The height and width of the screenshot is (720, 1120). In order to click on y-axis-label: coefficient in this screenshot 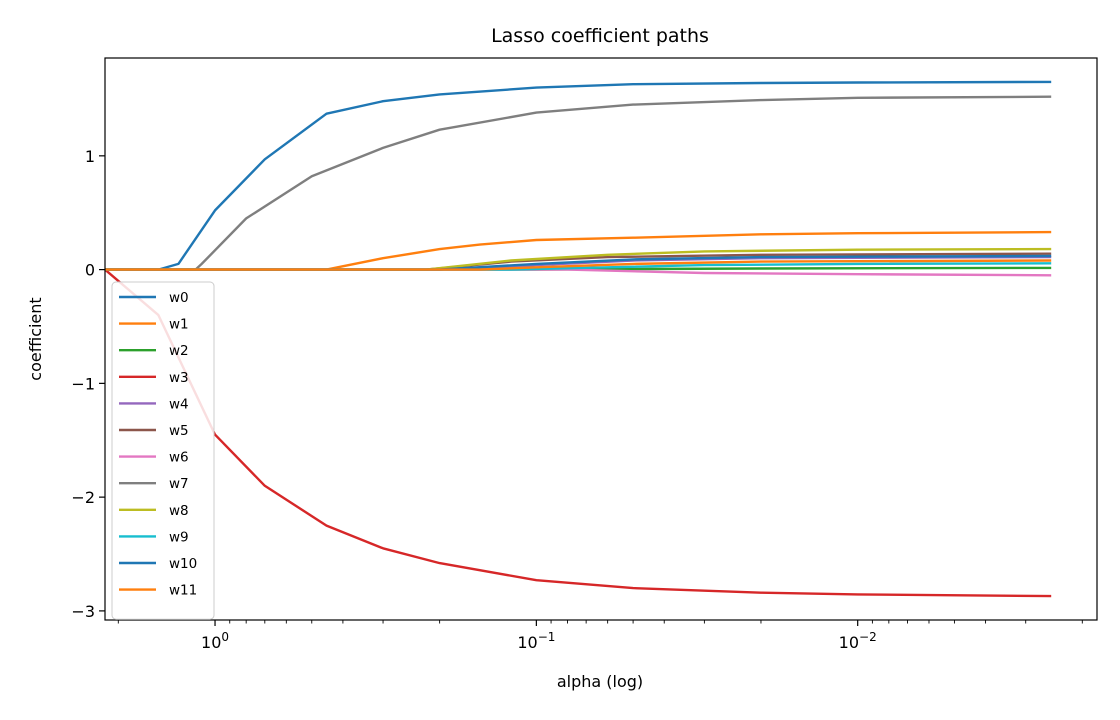, I will do `click(35, 338)`.